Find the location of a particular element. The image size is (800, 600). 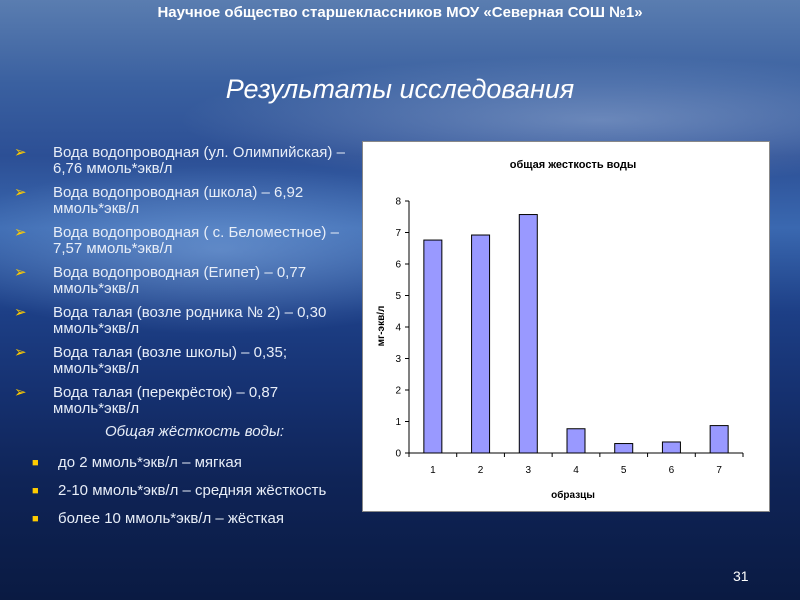

list-item-text: более 10 ммоль*экв/л – жёсткая is located at coordinates (171, 518).